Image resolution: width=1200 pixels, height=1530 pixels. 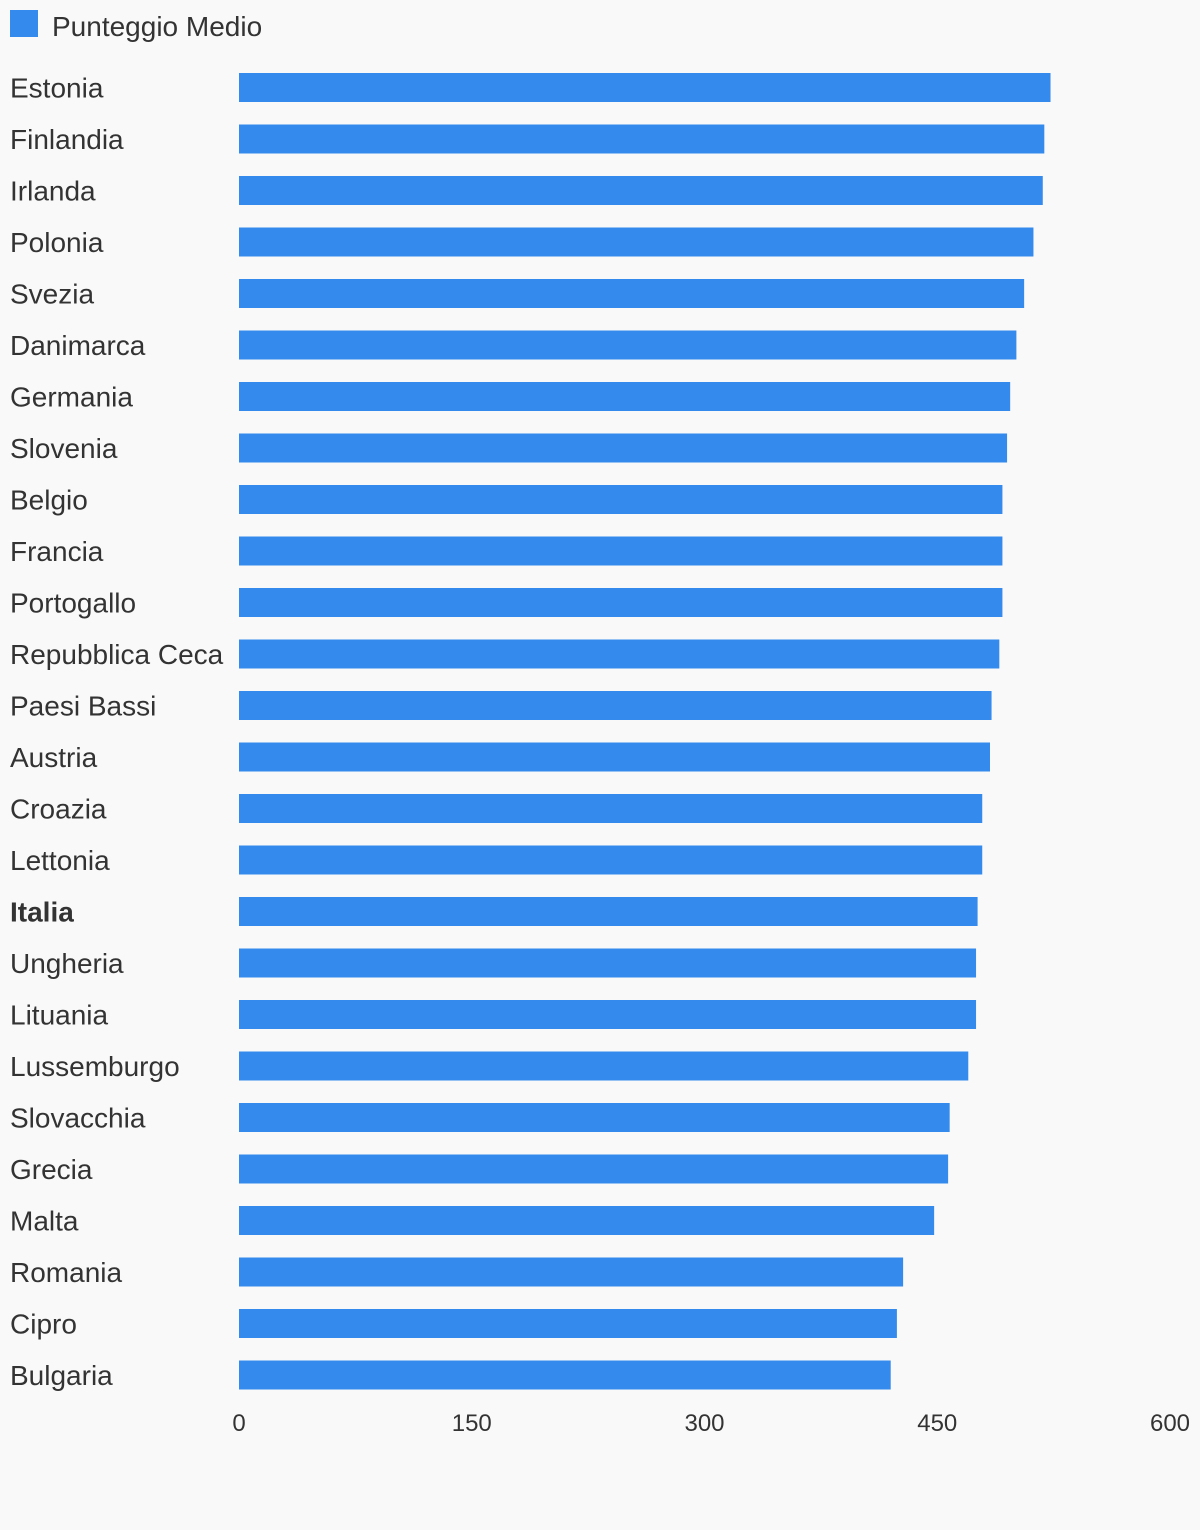 I want to click on category-label: Francia, so click(x=57, y=551).